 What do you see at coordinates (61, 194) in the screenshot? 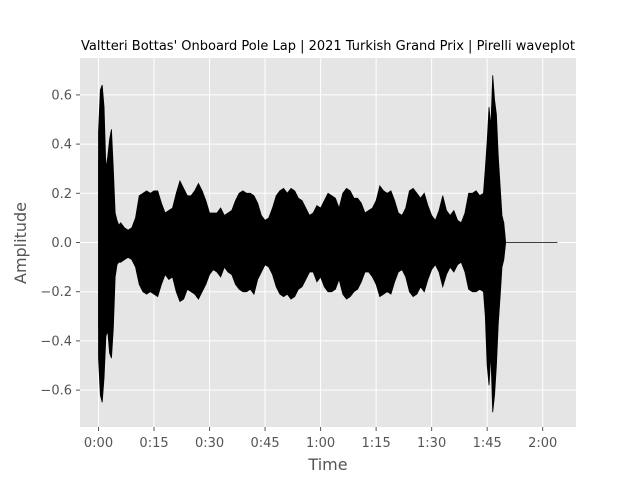
I see `y-tick-label: 0.2` at bounding box center [61, 194].